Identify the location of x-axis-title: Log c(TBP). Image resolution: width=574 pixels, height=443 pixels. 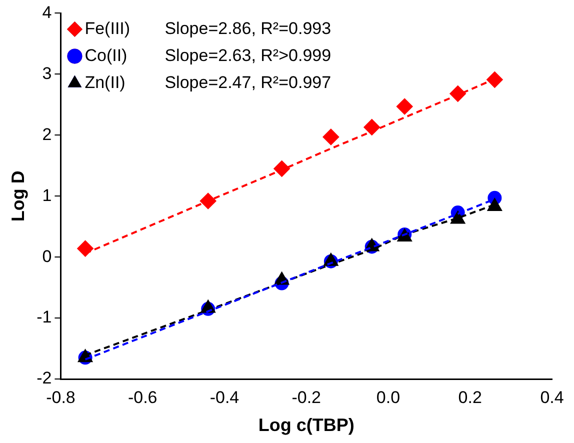
(306, 425).